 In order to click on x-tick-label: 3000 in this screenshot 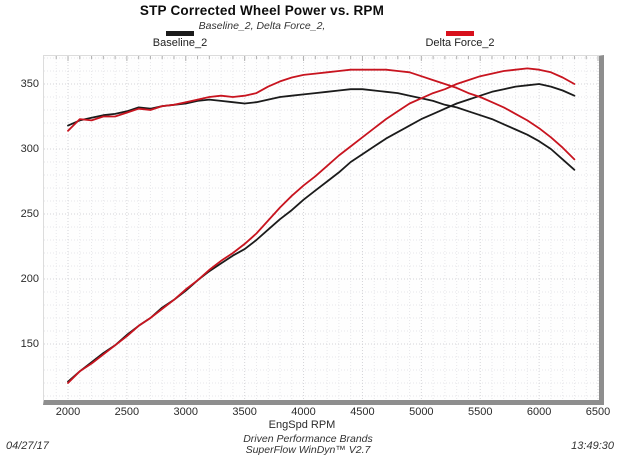, I will do `click(185, 412)`.